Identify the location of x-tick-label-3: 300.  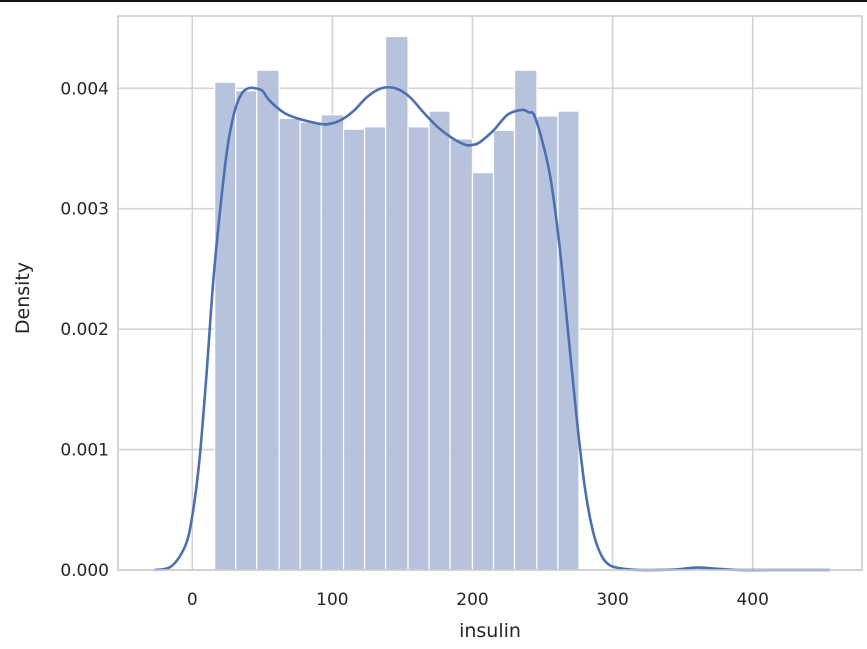
(612, 600).